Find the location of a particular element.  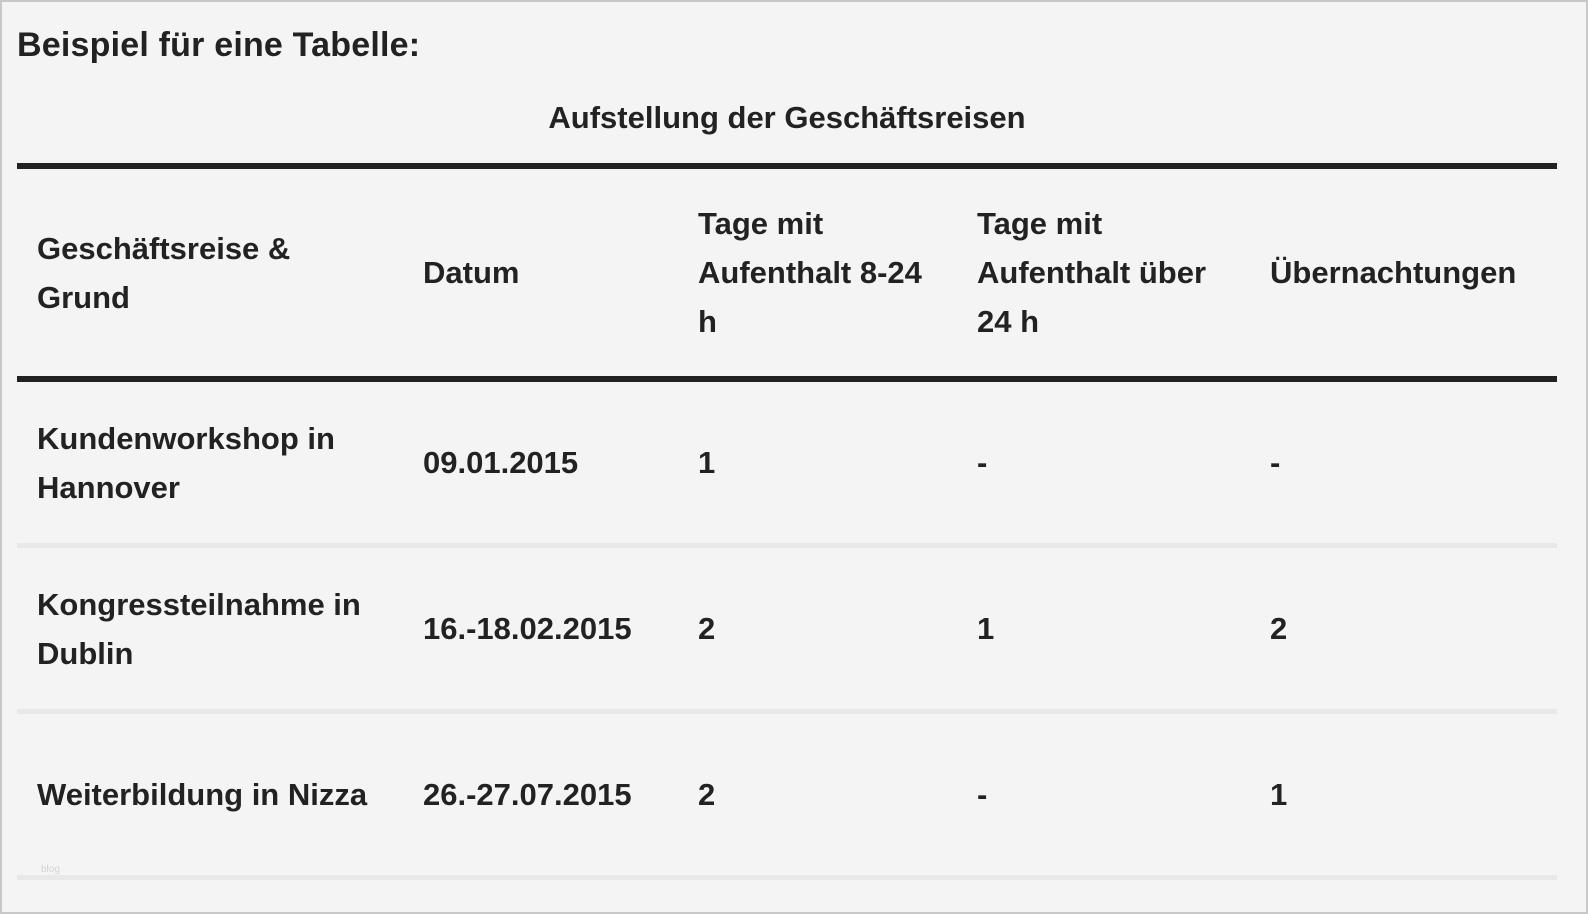

cell-trip: Weiterbildung in Nizza is located at coordinates (202, 794).